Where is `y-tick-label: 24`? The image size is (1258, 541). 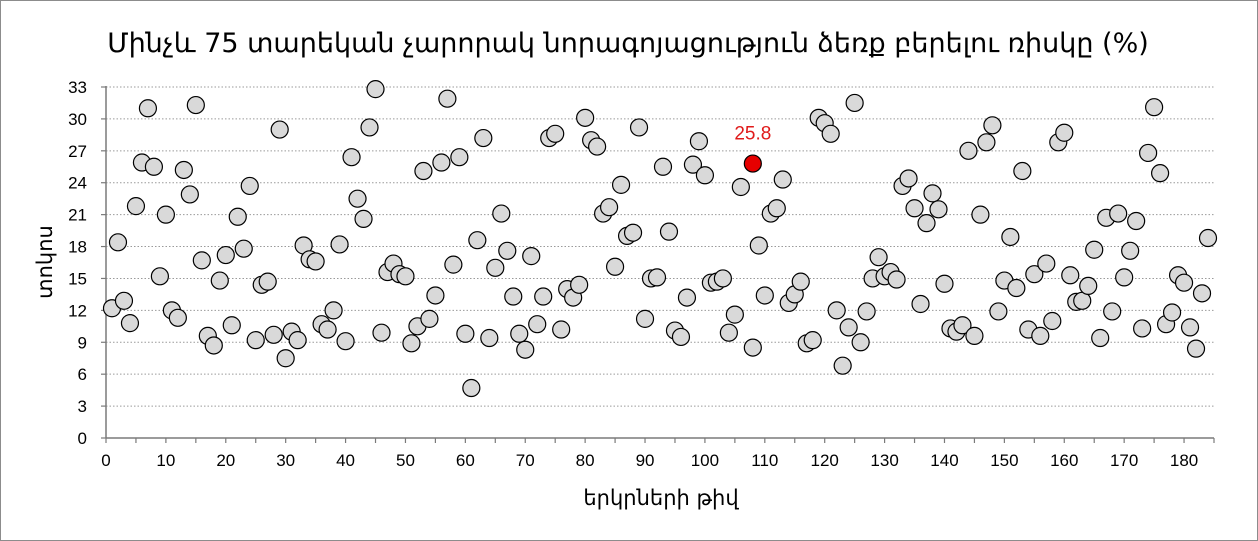 y-tick-label: 24 is located at coordinates (77, 183).